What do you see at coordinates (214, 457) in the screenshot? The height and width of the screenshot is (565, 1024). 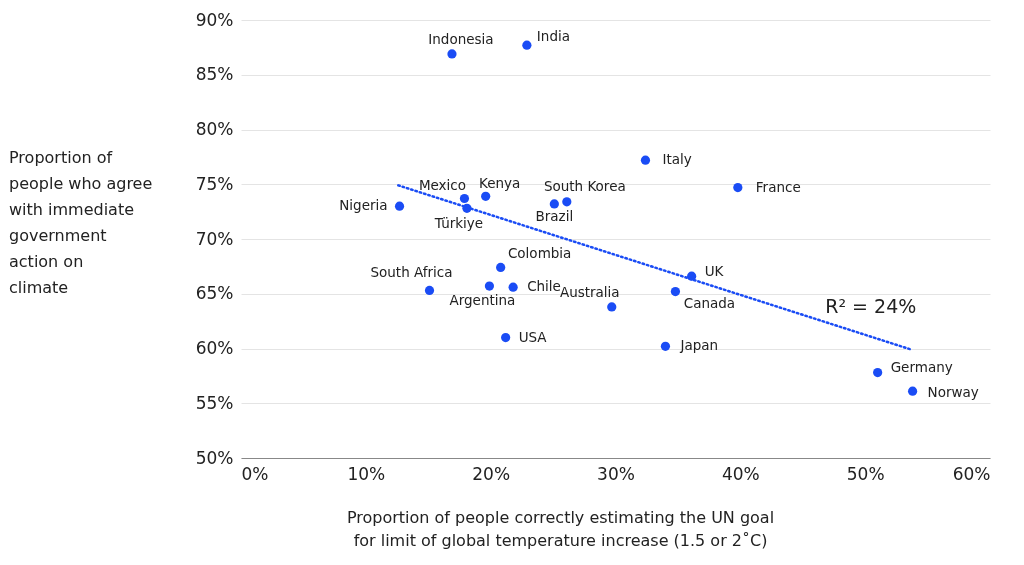 I see `y-tick-label: 50%` at bounding box center [214, 457].